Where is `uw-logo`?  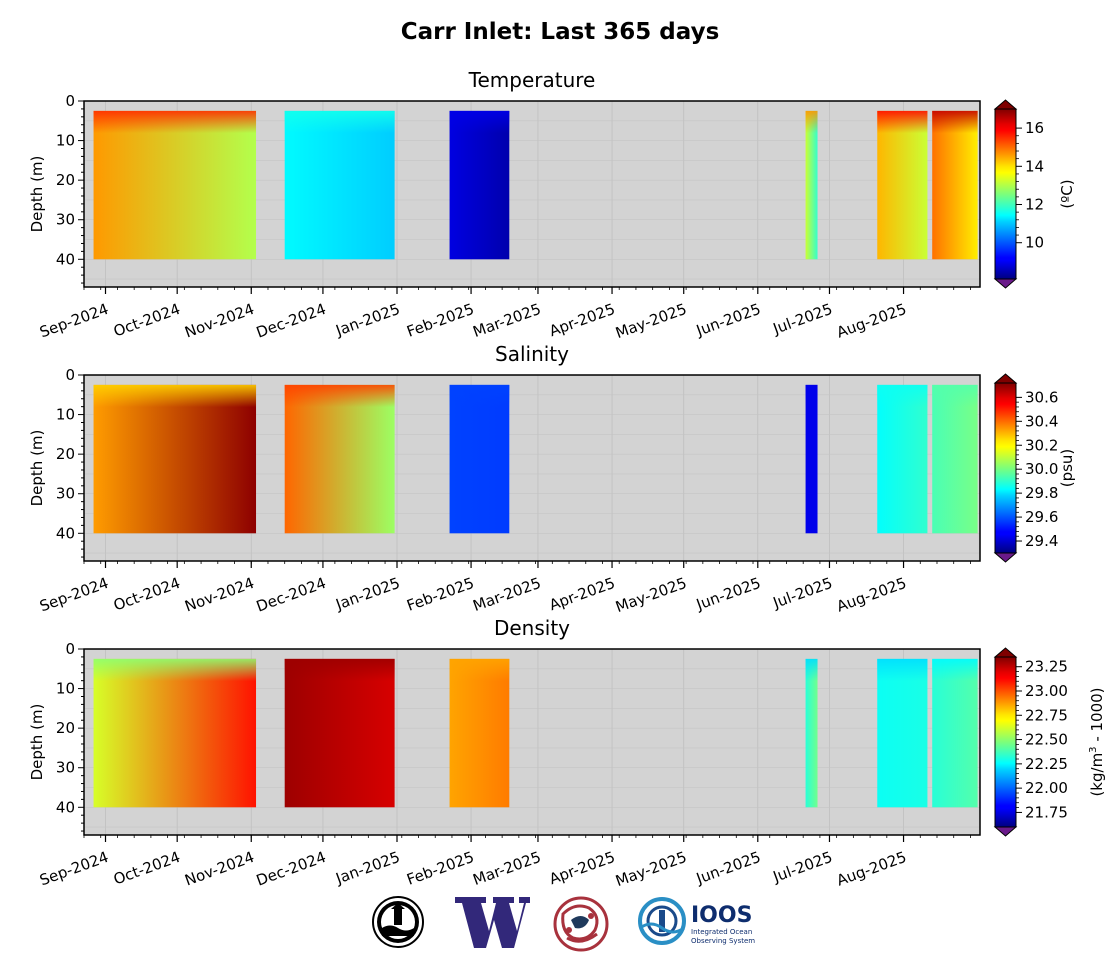 uw-logo is located at coordinates (492, 922).